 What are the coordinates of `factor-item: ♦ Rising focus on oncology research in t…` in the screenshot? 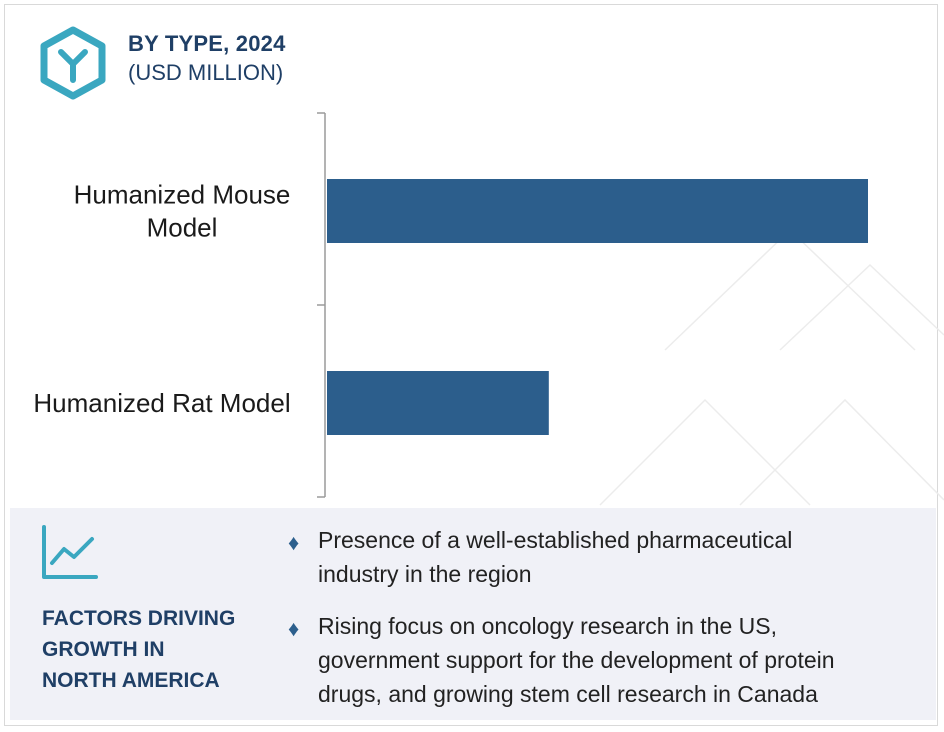 It's located at (594, 660).